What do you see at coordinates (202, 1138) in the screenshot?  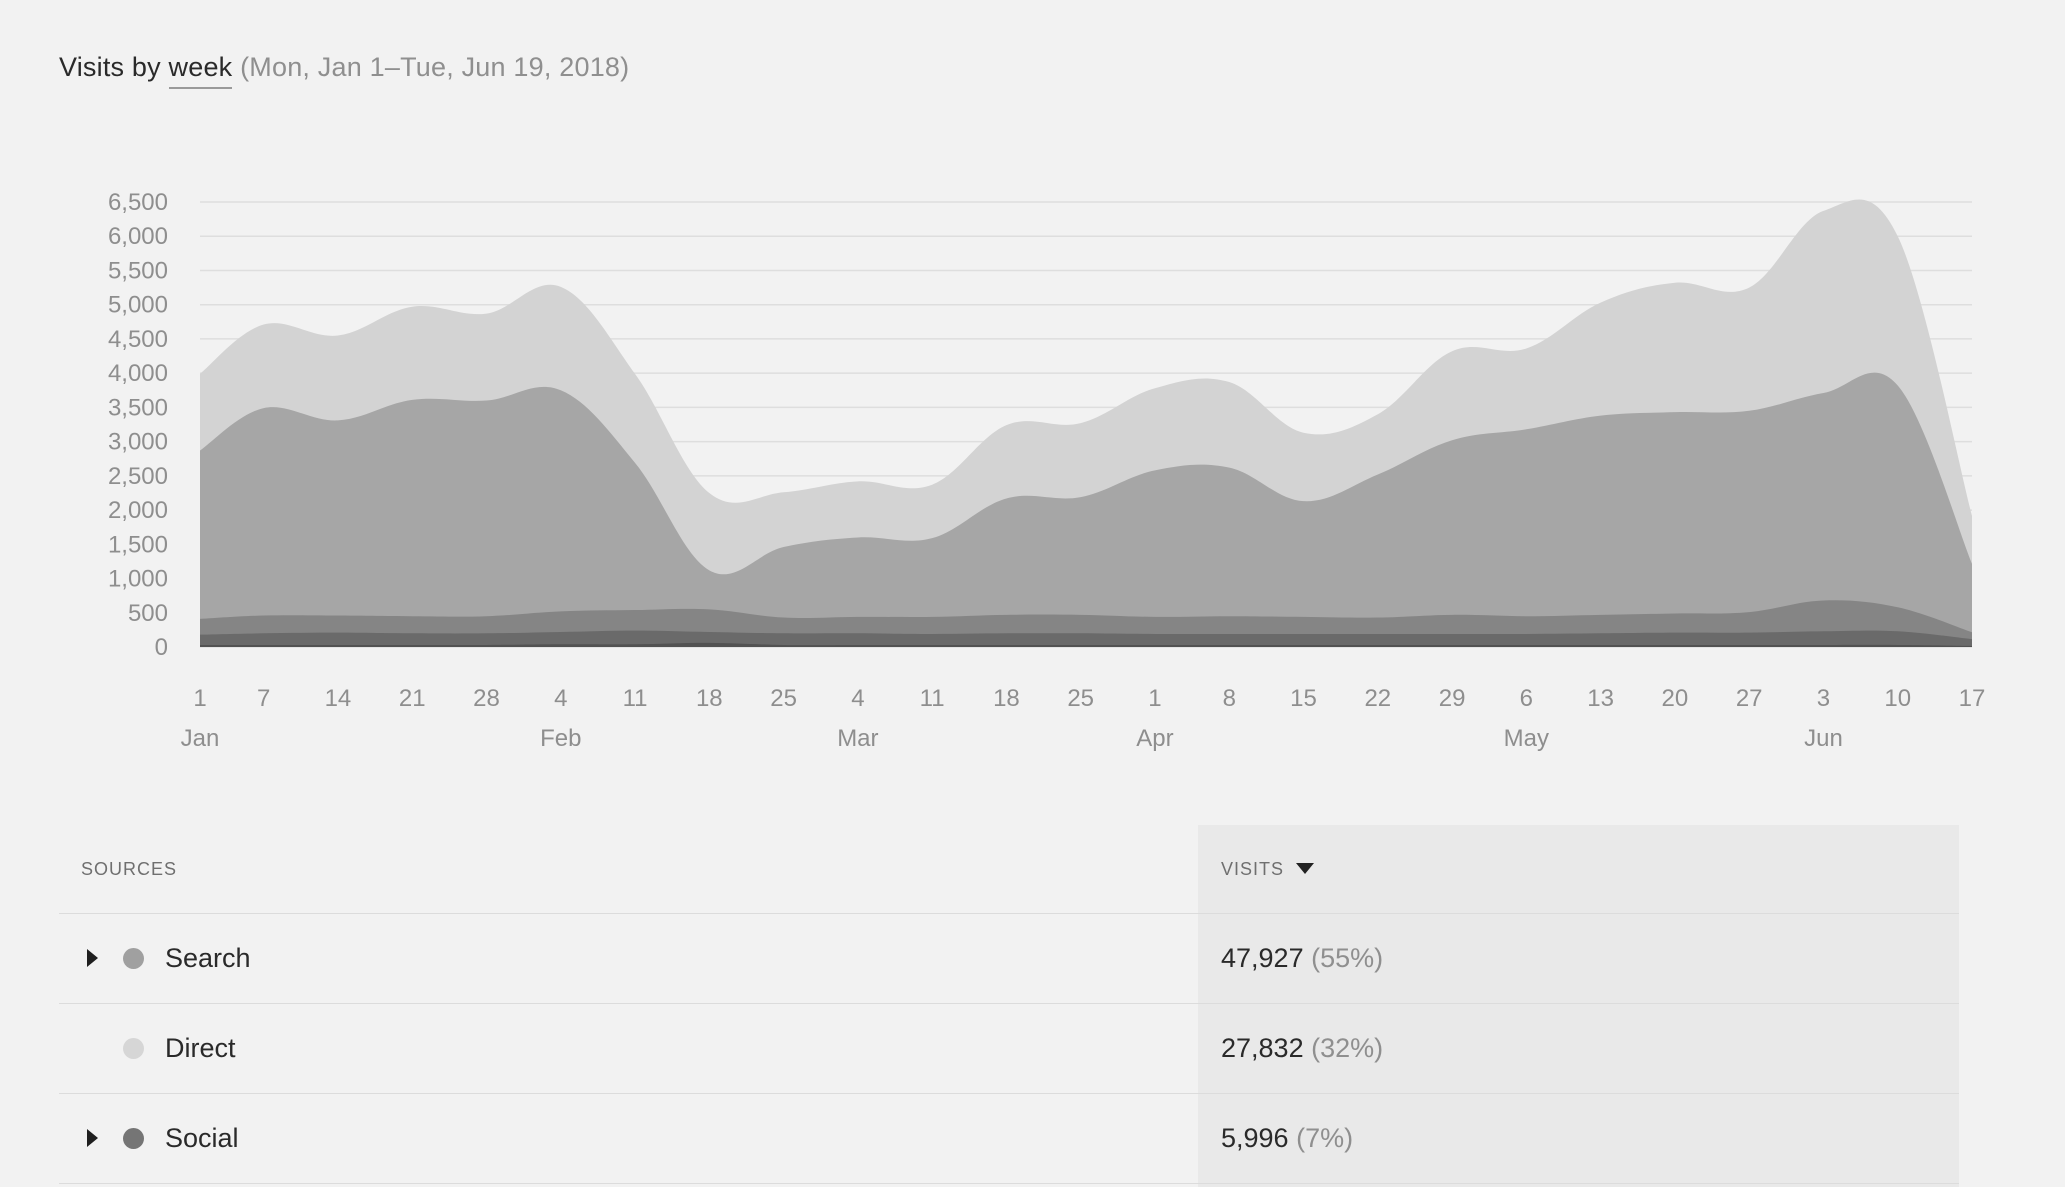 I see `source-label: Social` at bounding box center [202, 1138].